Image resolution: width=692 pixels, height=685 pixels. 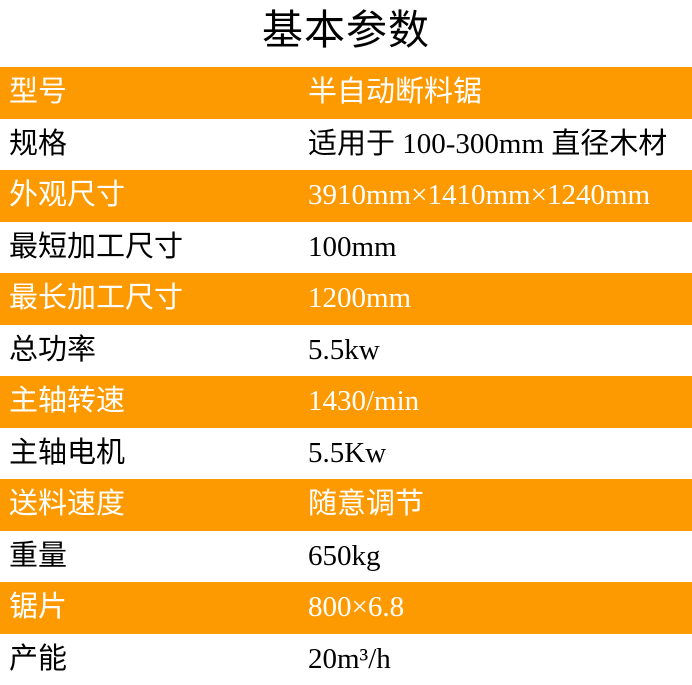 I want to click on table-row: 主轴转速 1430/min, so click(x=346, y=402).